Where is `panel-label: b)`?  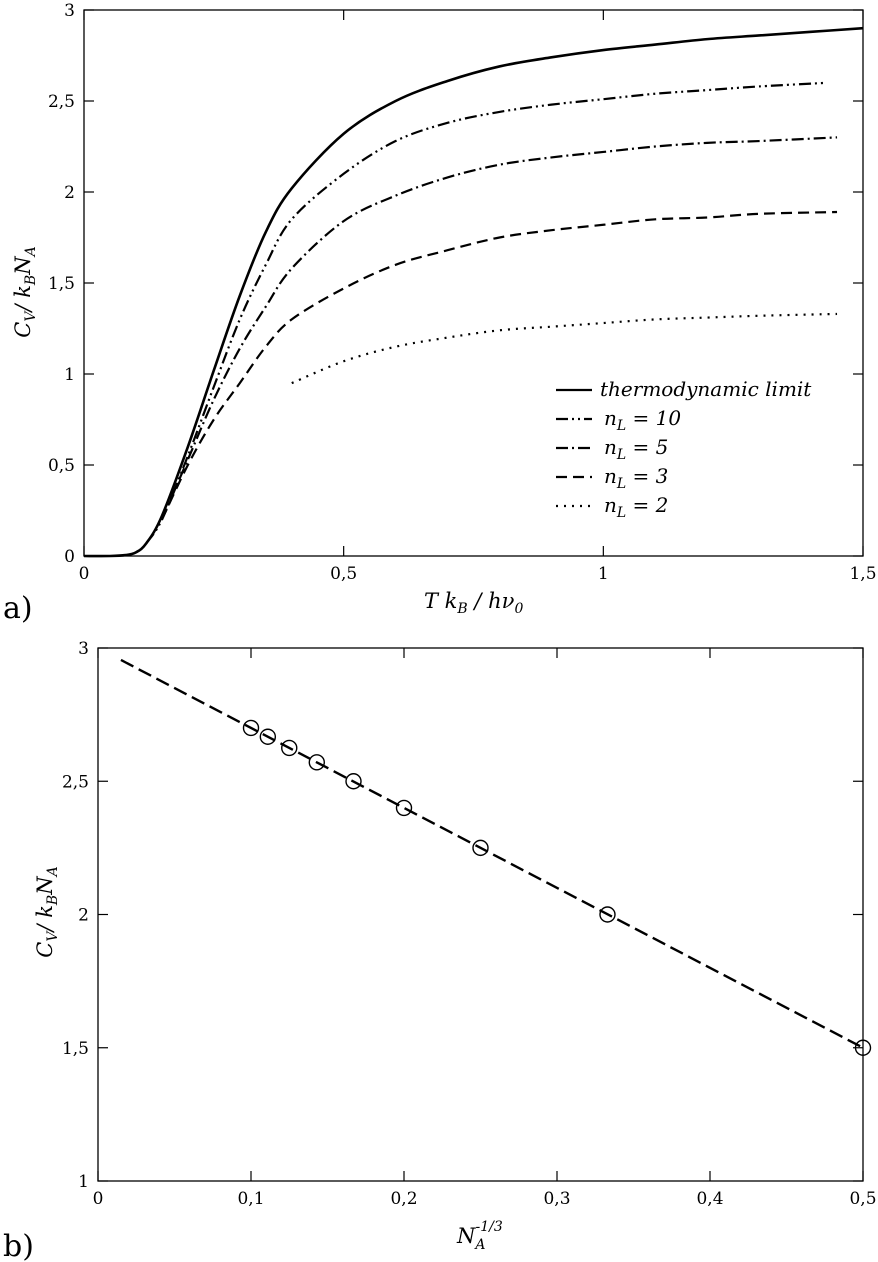 panel-label: b) is located at coordinates (18, 1245).